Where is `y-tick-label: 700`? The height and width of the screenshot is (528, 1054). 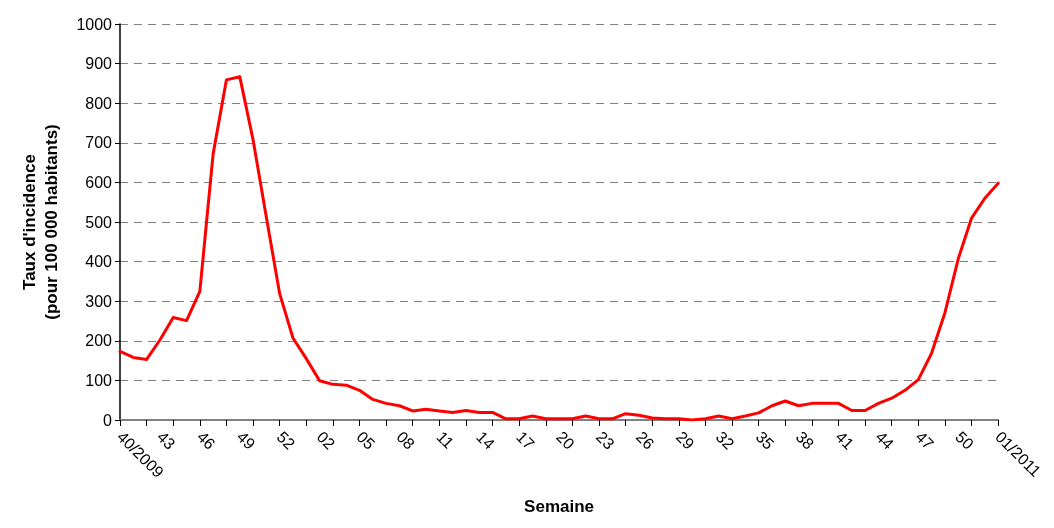 y-tick-label: 700 is located at coordinates (99, 143).